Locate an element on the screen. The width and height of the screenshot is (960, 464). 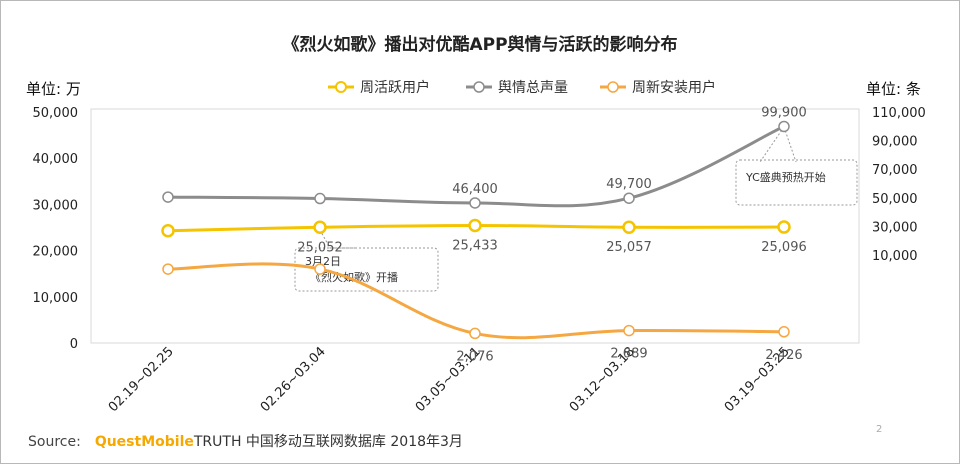
series-0: 25,052 25,433 25,057 25,096 is located at coordinates (484, 236).